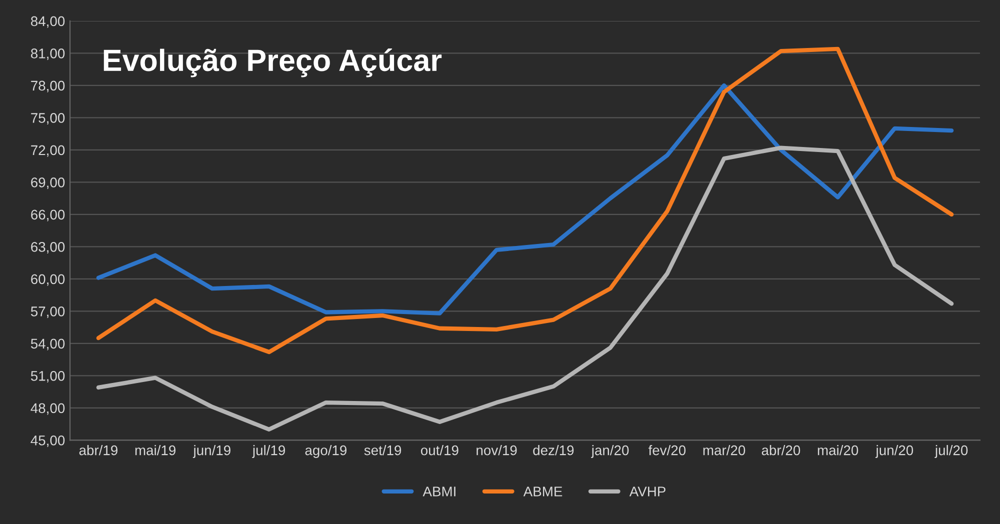 The width and height of the screenshot is (1000, 524). Describe the element at coordinates (439, 491) in the screenshot. I see `legend-label: ABMI` at that location.